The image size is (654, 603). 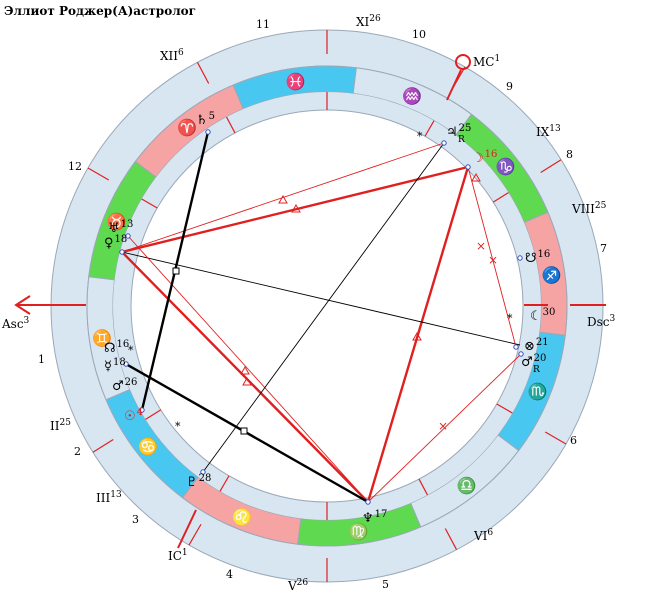 What do you see at coordinates (205, 119) in the screenshot?
I see `planet-saturn-icon: ♄5` at bounding box center [205, 119].